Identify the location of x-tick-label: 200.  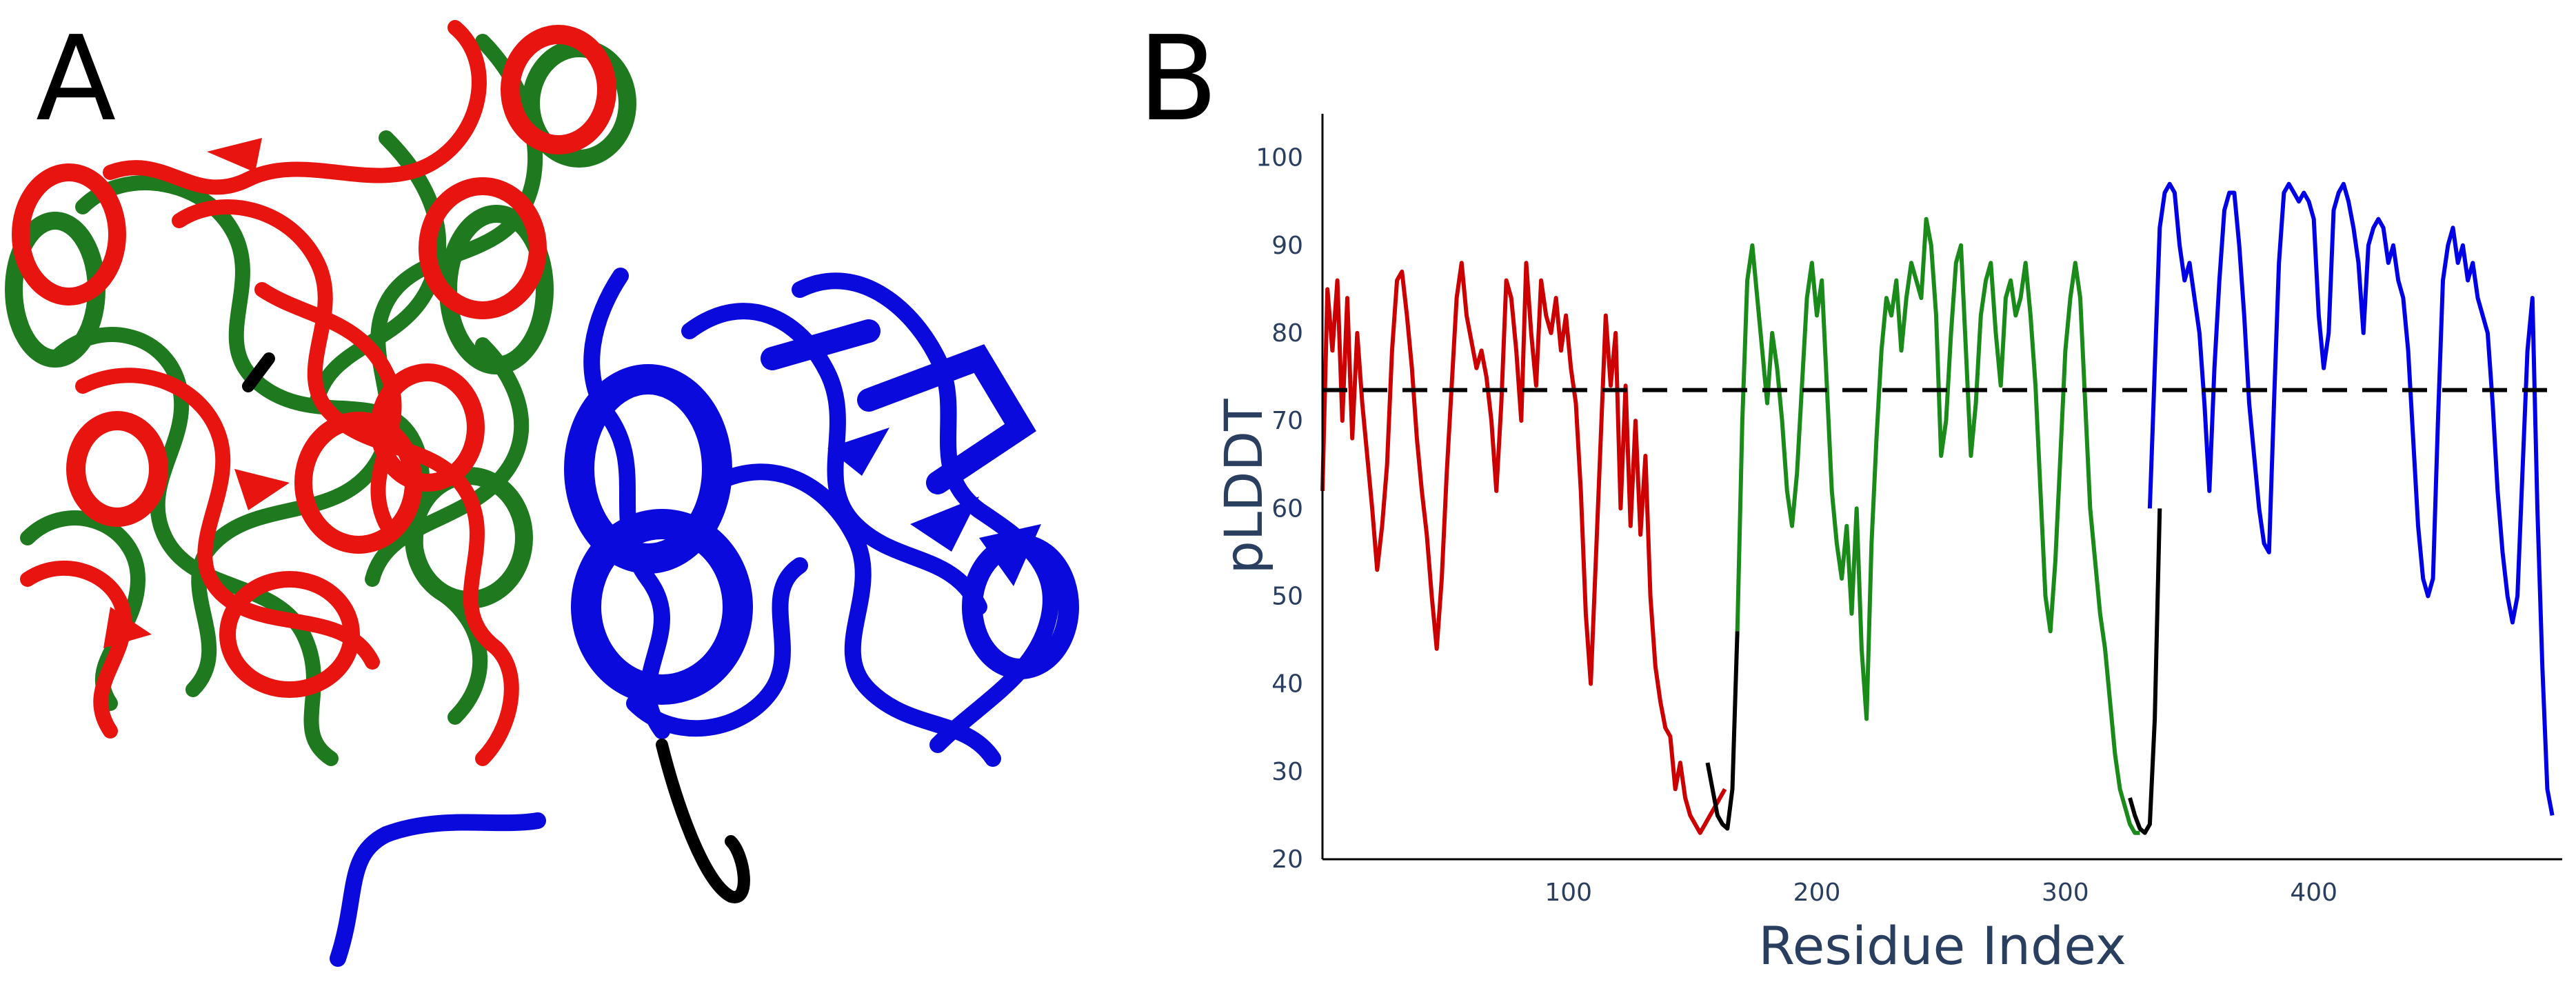
(1817, 893).